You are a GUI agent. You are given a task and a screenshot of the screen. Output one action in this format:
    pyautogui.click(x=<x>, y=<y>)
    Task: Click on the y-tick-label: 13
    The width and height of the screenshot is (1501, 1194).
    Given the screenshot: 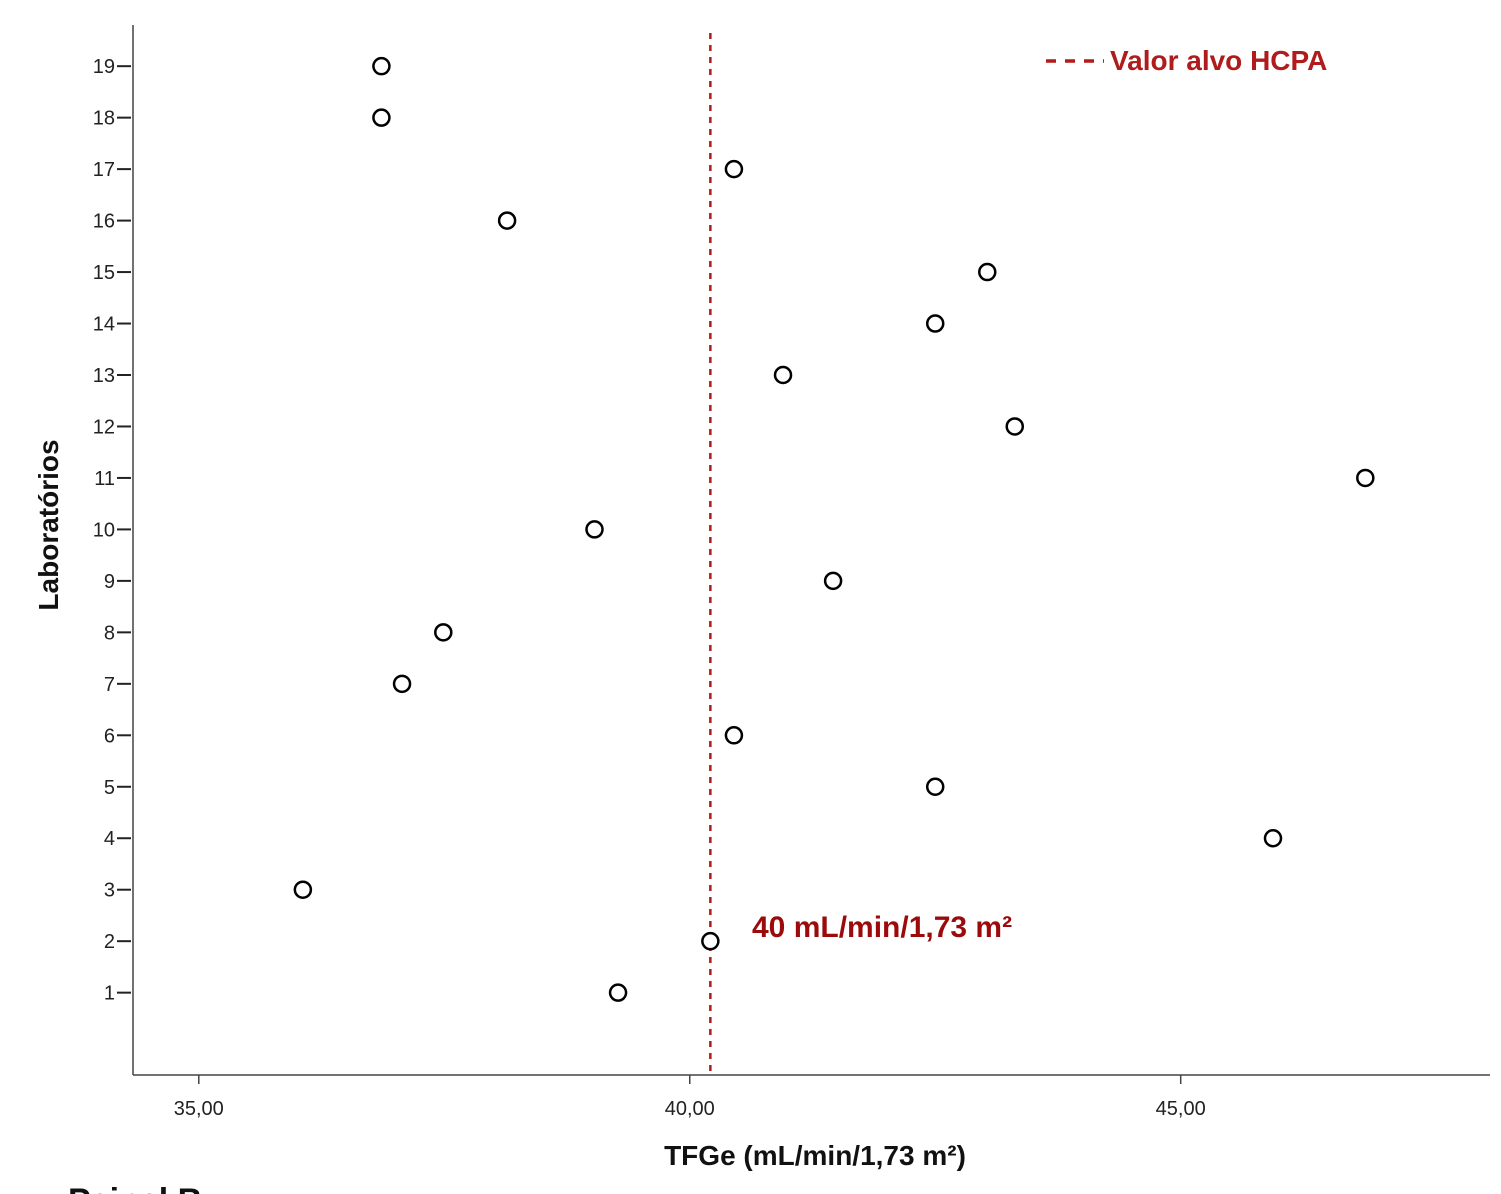 What is the action you would take?
    pyautogui.click(x=104, y=376)
    